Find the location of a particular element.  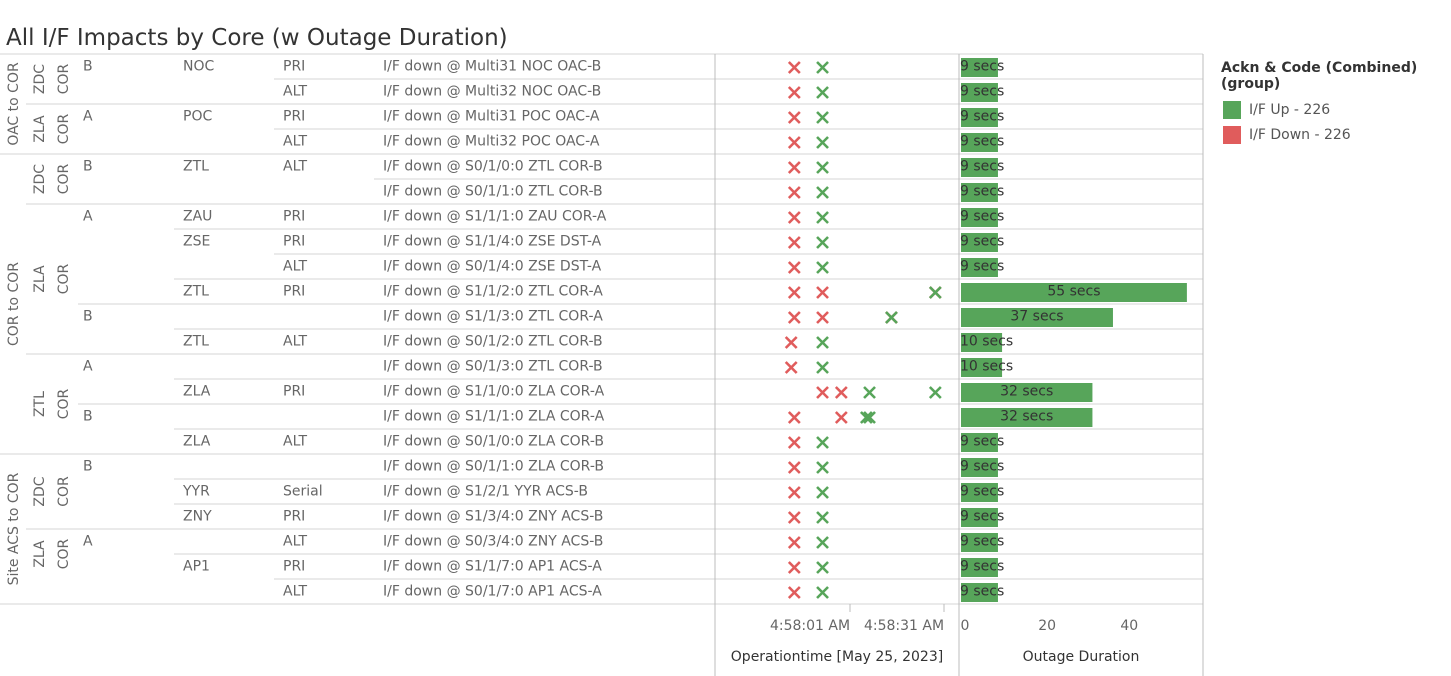

legend-item-up: I/F Up - 226 is located at coordinates (1336, 109).